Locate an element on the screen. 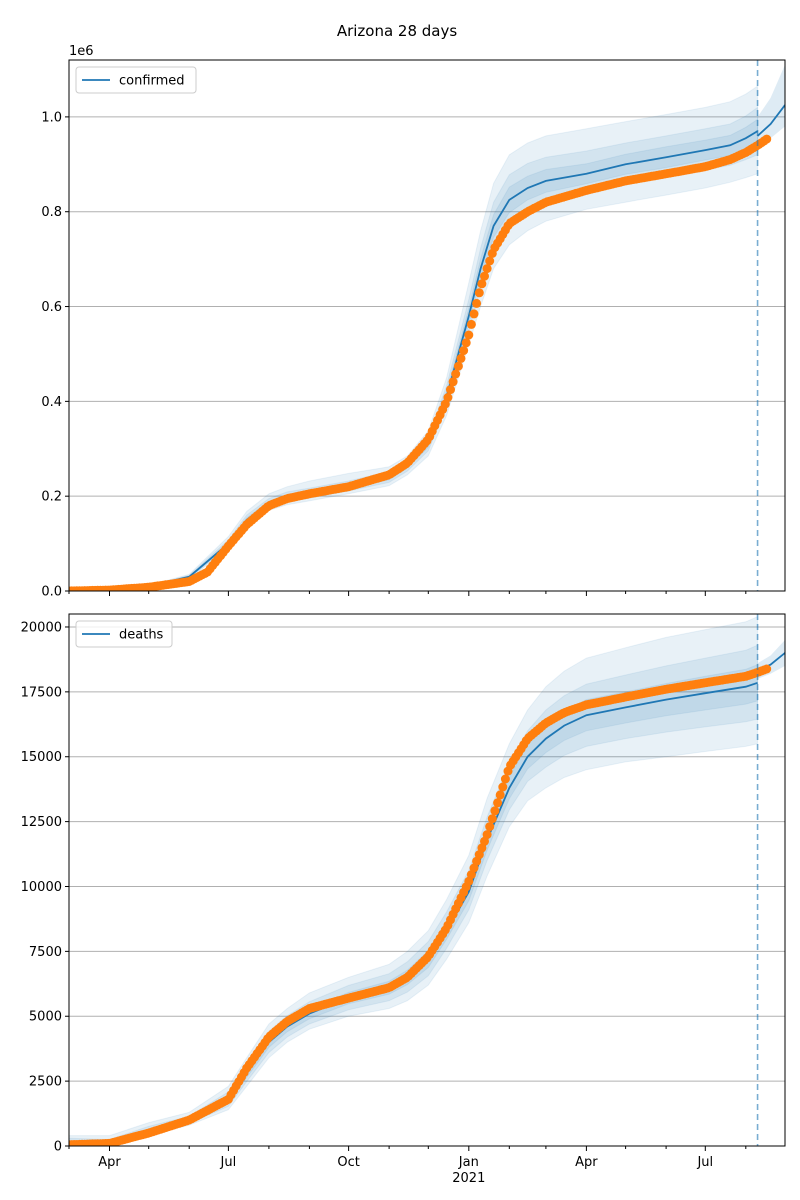  y-tick-label: 20000 is located at coordinates (41, 627).